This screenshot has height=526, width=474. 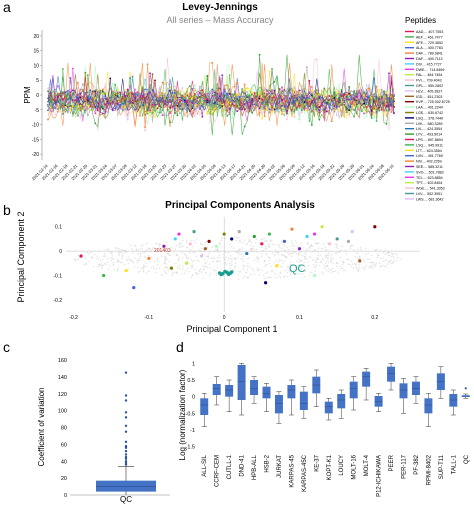 What do you see at coordinates (429, 469) in the screenshot?
I see `norm-x-tick-label: RPMI-8402` at bounding box center [429, 469].